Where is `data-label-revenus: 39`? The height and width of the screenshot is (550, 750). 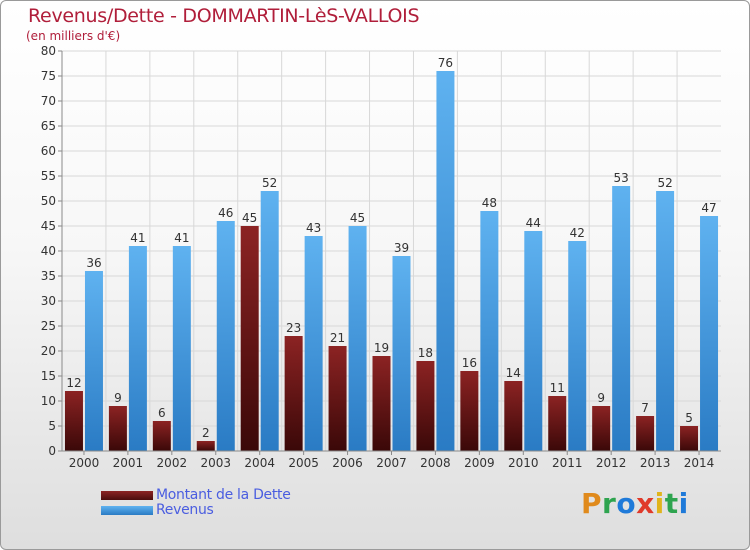
data-label-revenus: 39 is located at coordinates (401, 248).